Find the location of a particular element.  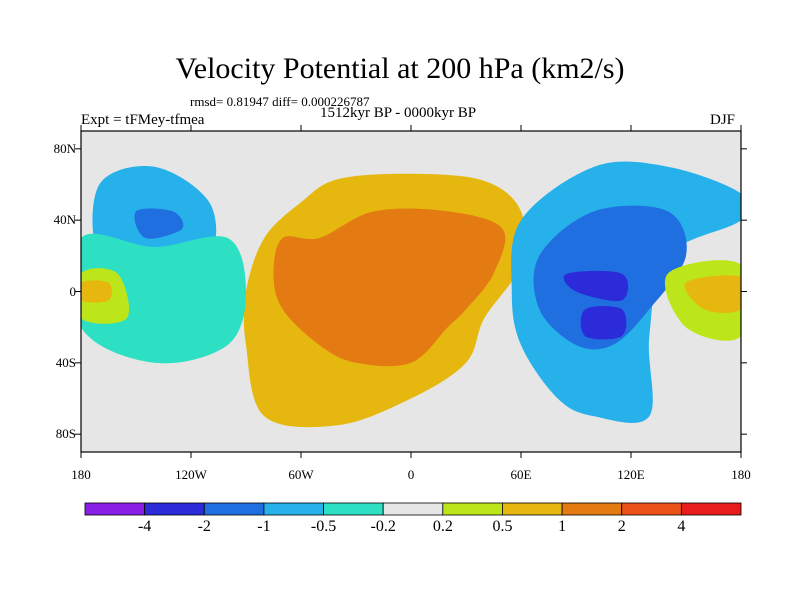

colorbar-label: -1 is located at coordinates (264, 526).